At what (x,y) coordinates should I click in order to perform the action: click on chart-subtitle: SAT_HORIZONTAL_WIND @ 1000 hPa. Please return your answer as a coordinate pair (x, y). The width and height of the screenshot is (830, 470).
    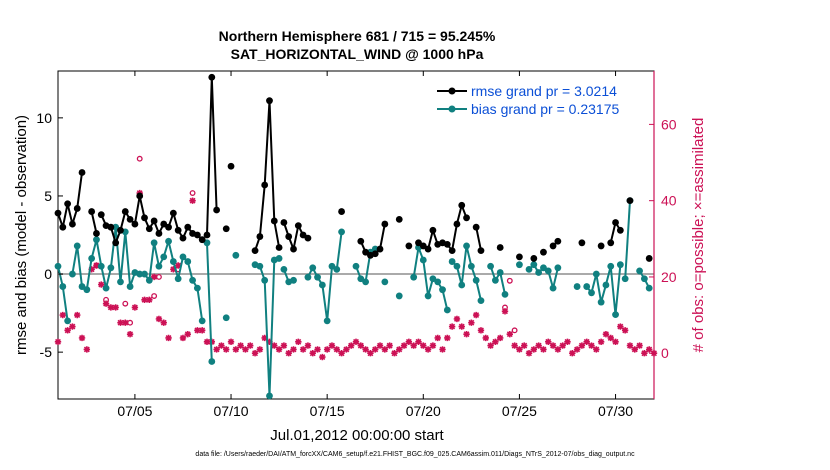
    Looking at the image, I should click on (357, 54).